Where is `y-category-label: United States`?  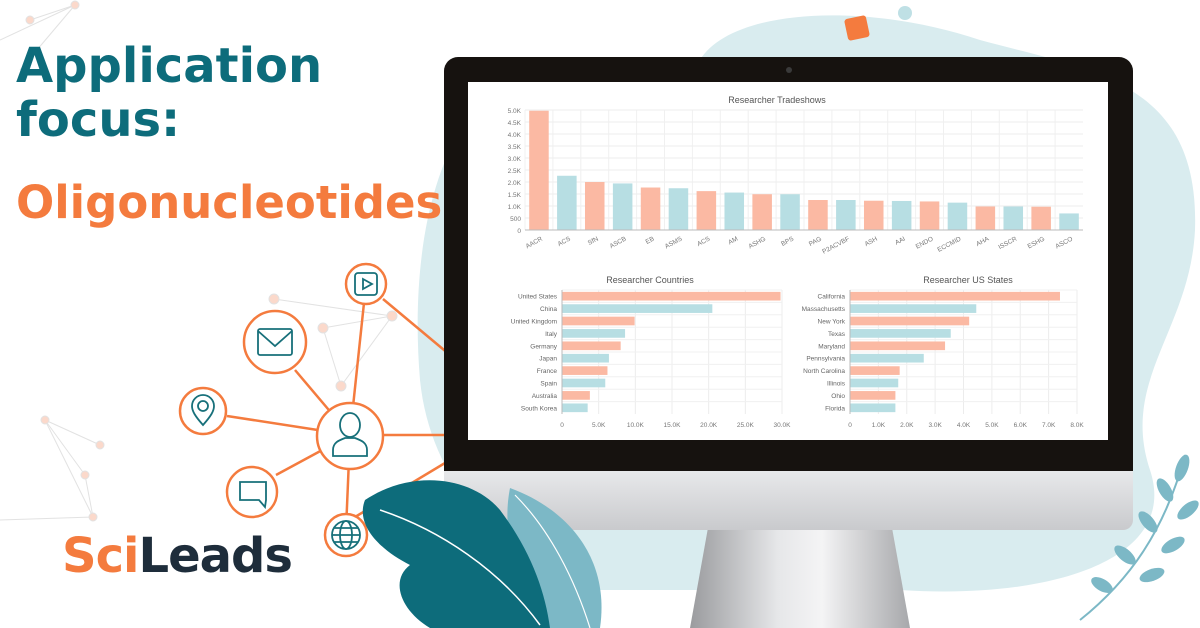 y-category-label: United States is located at coordinates (538, 297).